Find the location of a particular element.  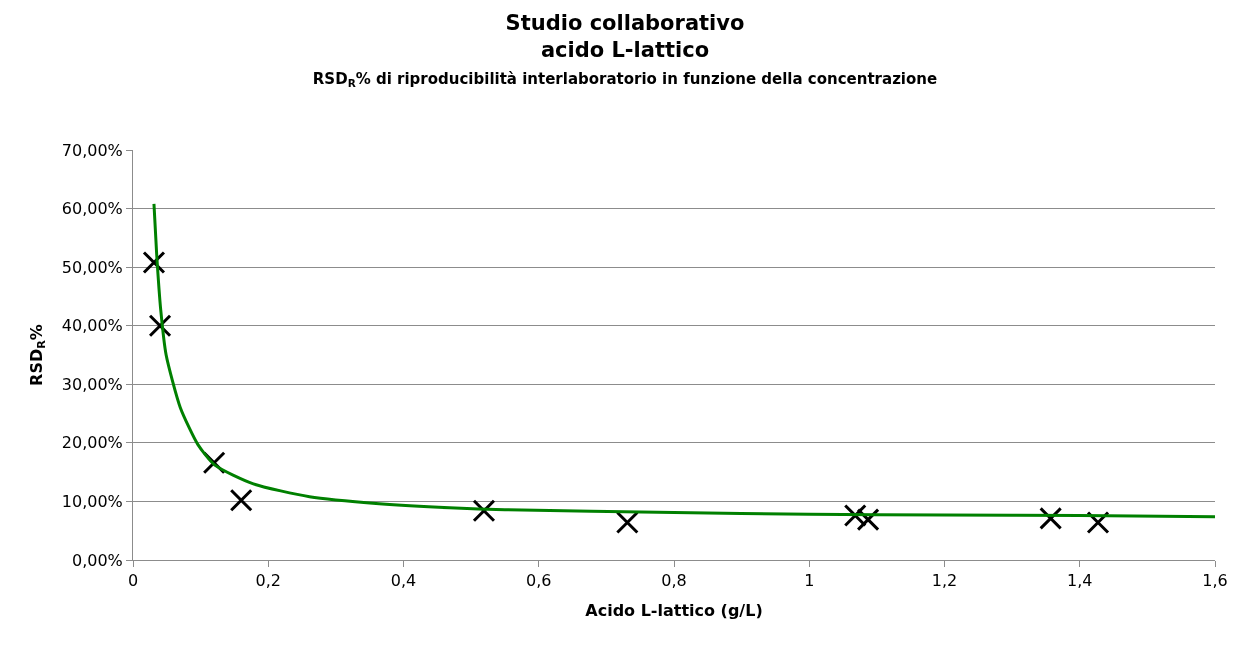

y-tick-label: 60,00% is located at coordinates (92, 209).